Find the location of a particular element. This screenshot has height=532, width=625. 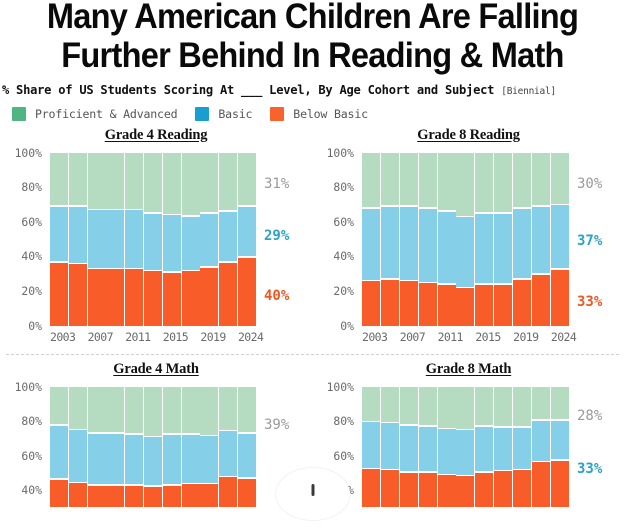

legend: Proficient & Advanced Basic Below Basic is located at coordinates (312, 109).